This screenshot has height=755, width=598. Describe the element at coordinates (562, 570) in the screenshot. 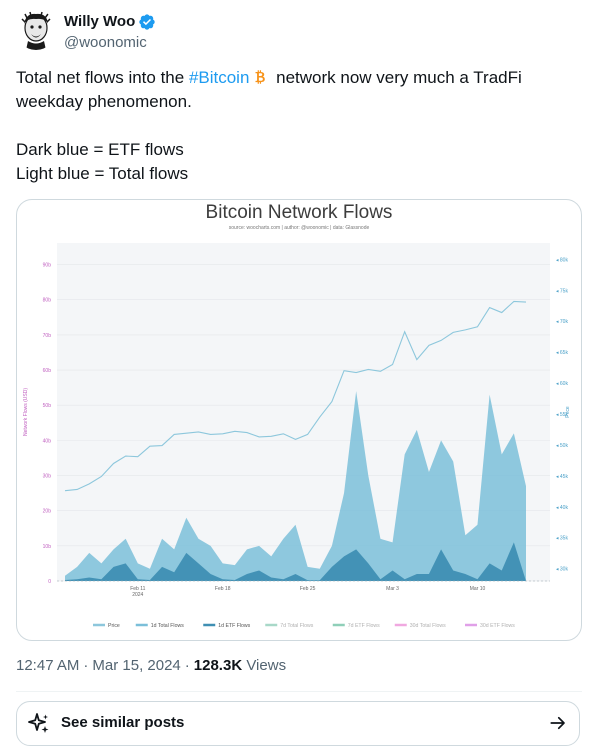

I see `y2-tick-label: ◂ 30k` at that location.